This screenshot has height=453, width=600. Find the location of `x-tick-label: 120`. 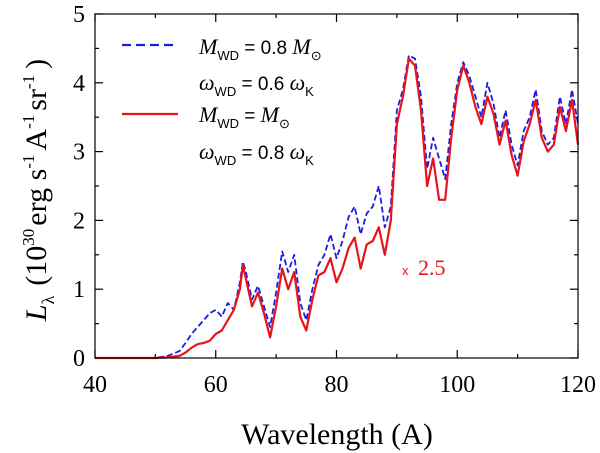

x-tick-label: 120 is located at coordinates (578, 385).